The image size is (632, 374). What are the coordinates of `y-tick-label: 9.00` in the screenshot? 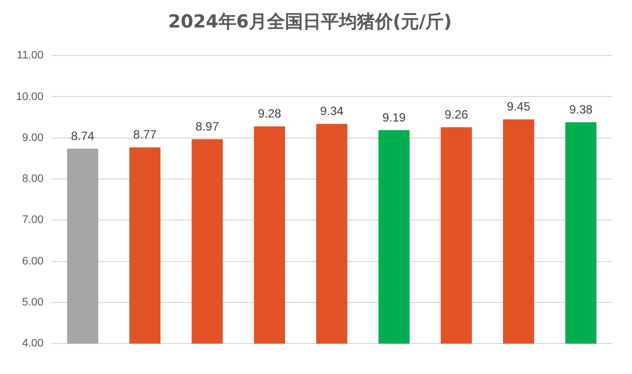 It's located at (33, 138).